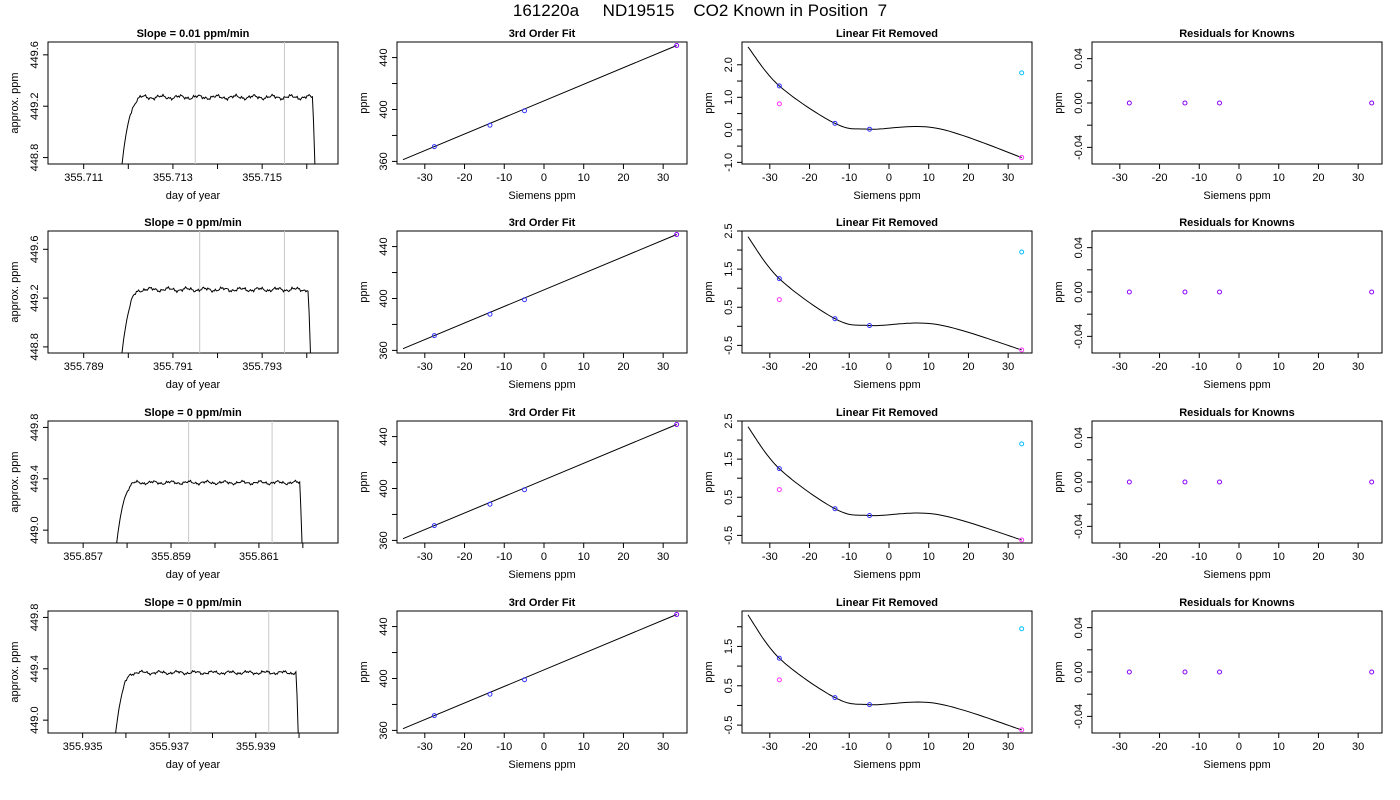 This screenshot has height=800, width=1400. Describe the element at coordinates (779, 658) in the screenshot. I see `lin-r3-point` at that location.